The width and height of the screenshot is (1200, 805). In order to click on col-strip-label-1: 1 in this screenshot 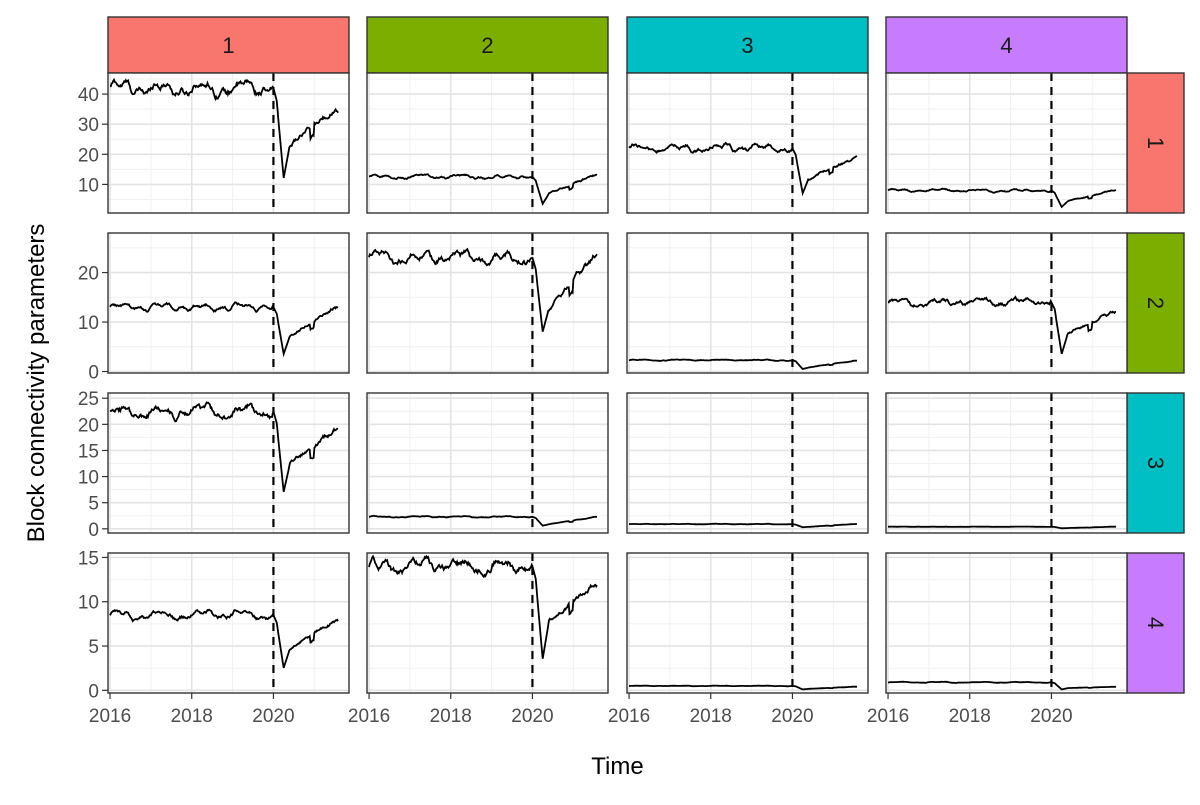, I will do `click(228, 45)`.